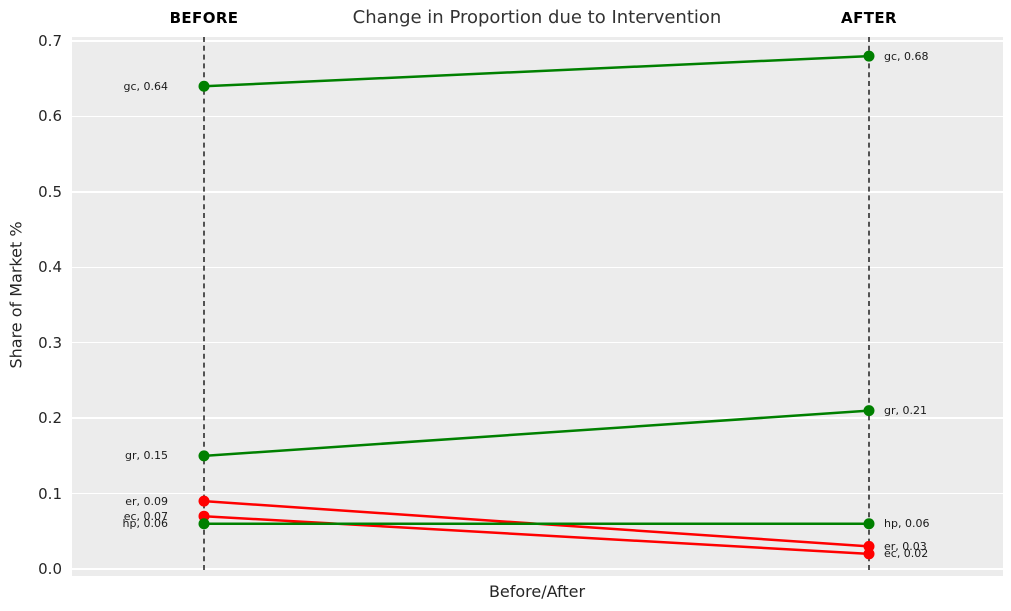 The image size is (1011, 611). I want to click on y-tick-label: 0.1, so click(50, 493).